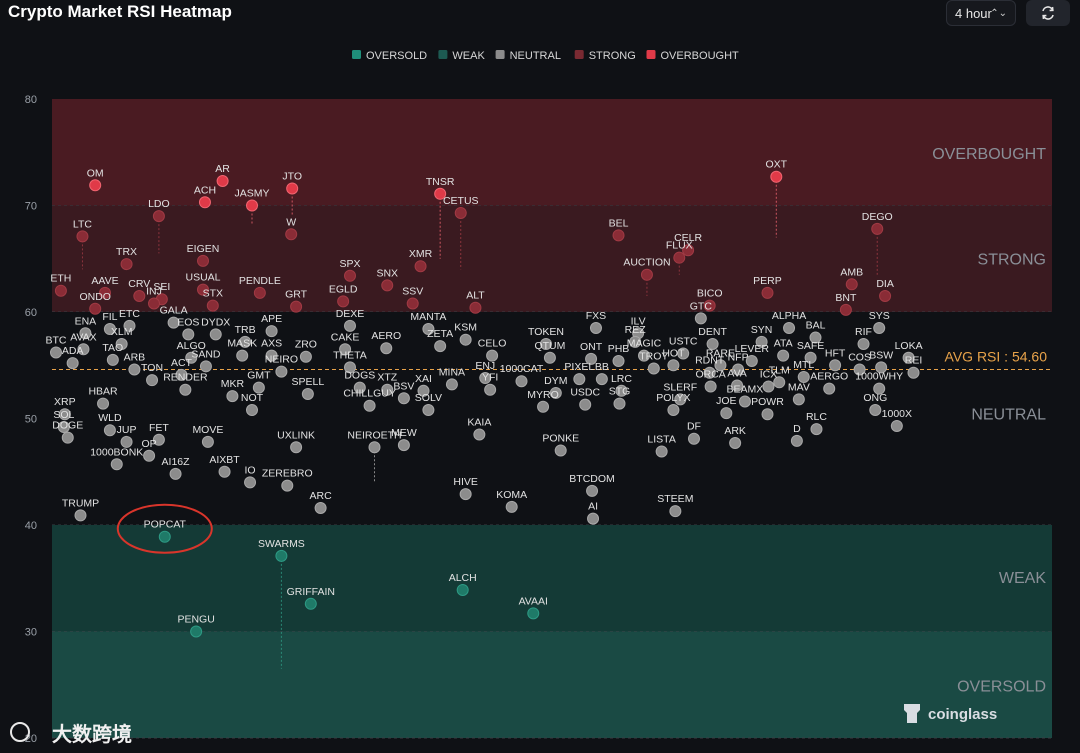 The height and width of the screenshot is (753, 1080). I want to click on rsi-point-label: CELO, so click(492, 344).